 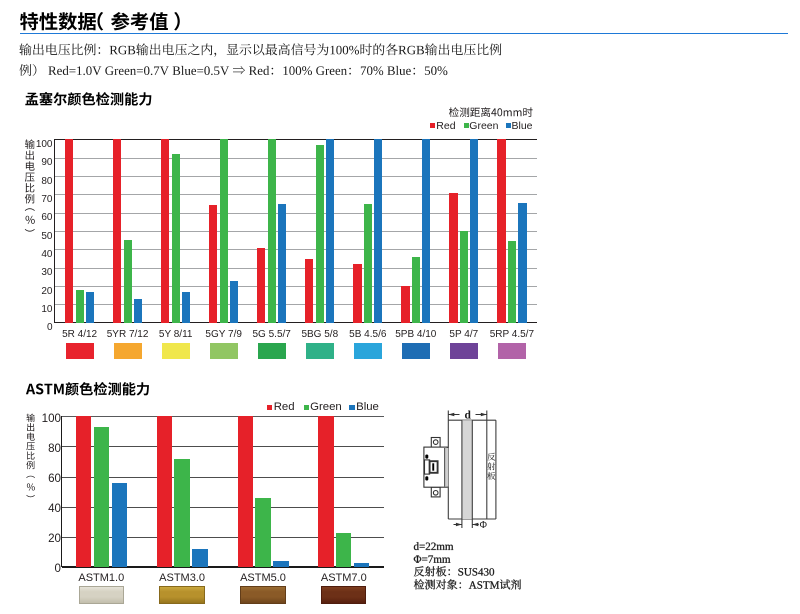 I want to click on svg-text: Φ, so click(x=483, y=525).